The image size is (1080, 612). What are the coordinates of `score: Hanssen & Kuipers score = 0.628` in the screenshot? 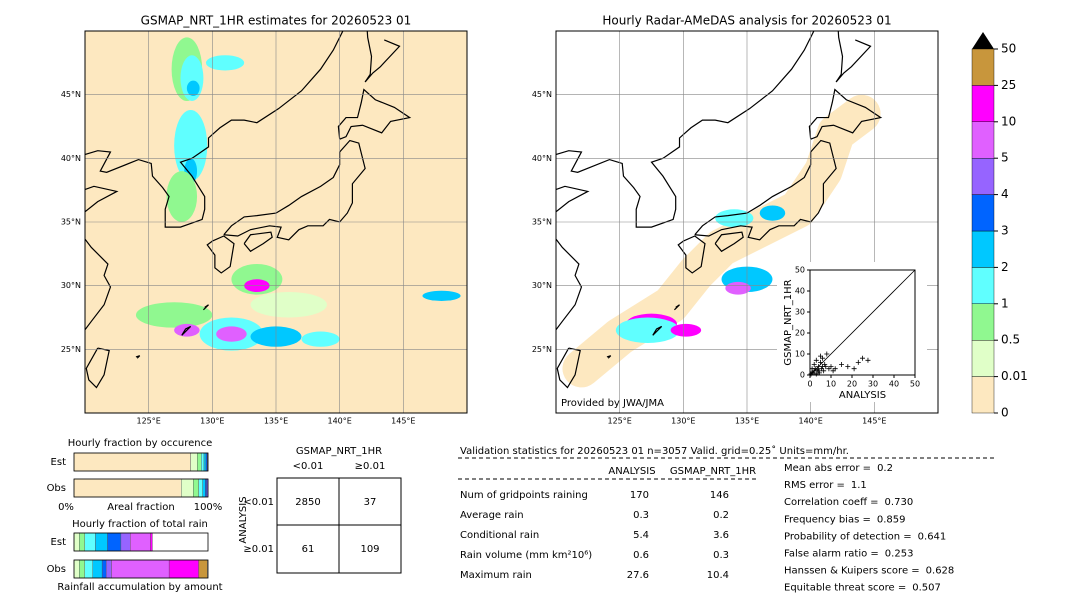 It's located at (869, 571).